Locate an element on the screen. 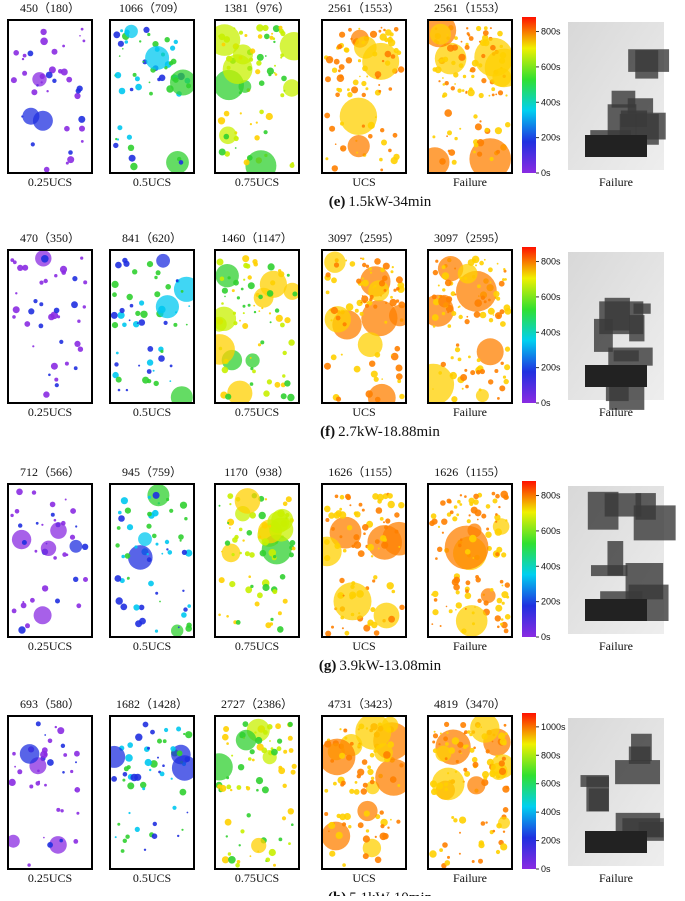 This screenshot has width=685, height=901. colorbar-label: 200s is located at coordinates (551, 602).